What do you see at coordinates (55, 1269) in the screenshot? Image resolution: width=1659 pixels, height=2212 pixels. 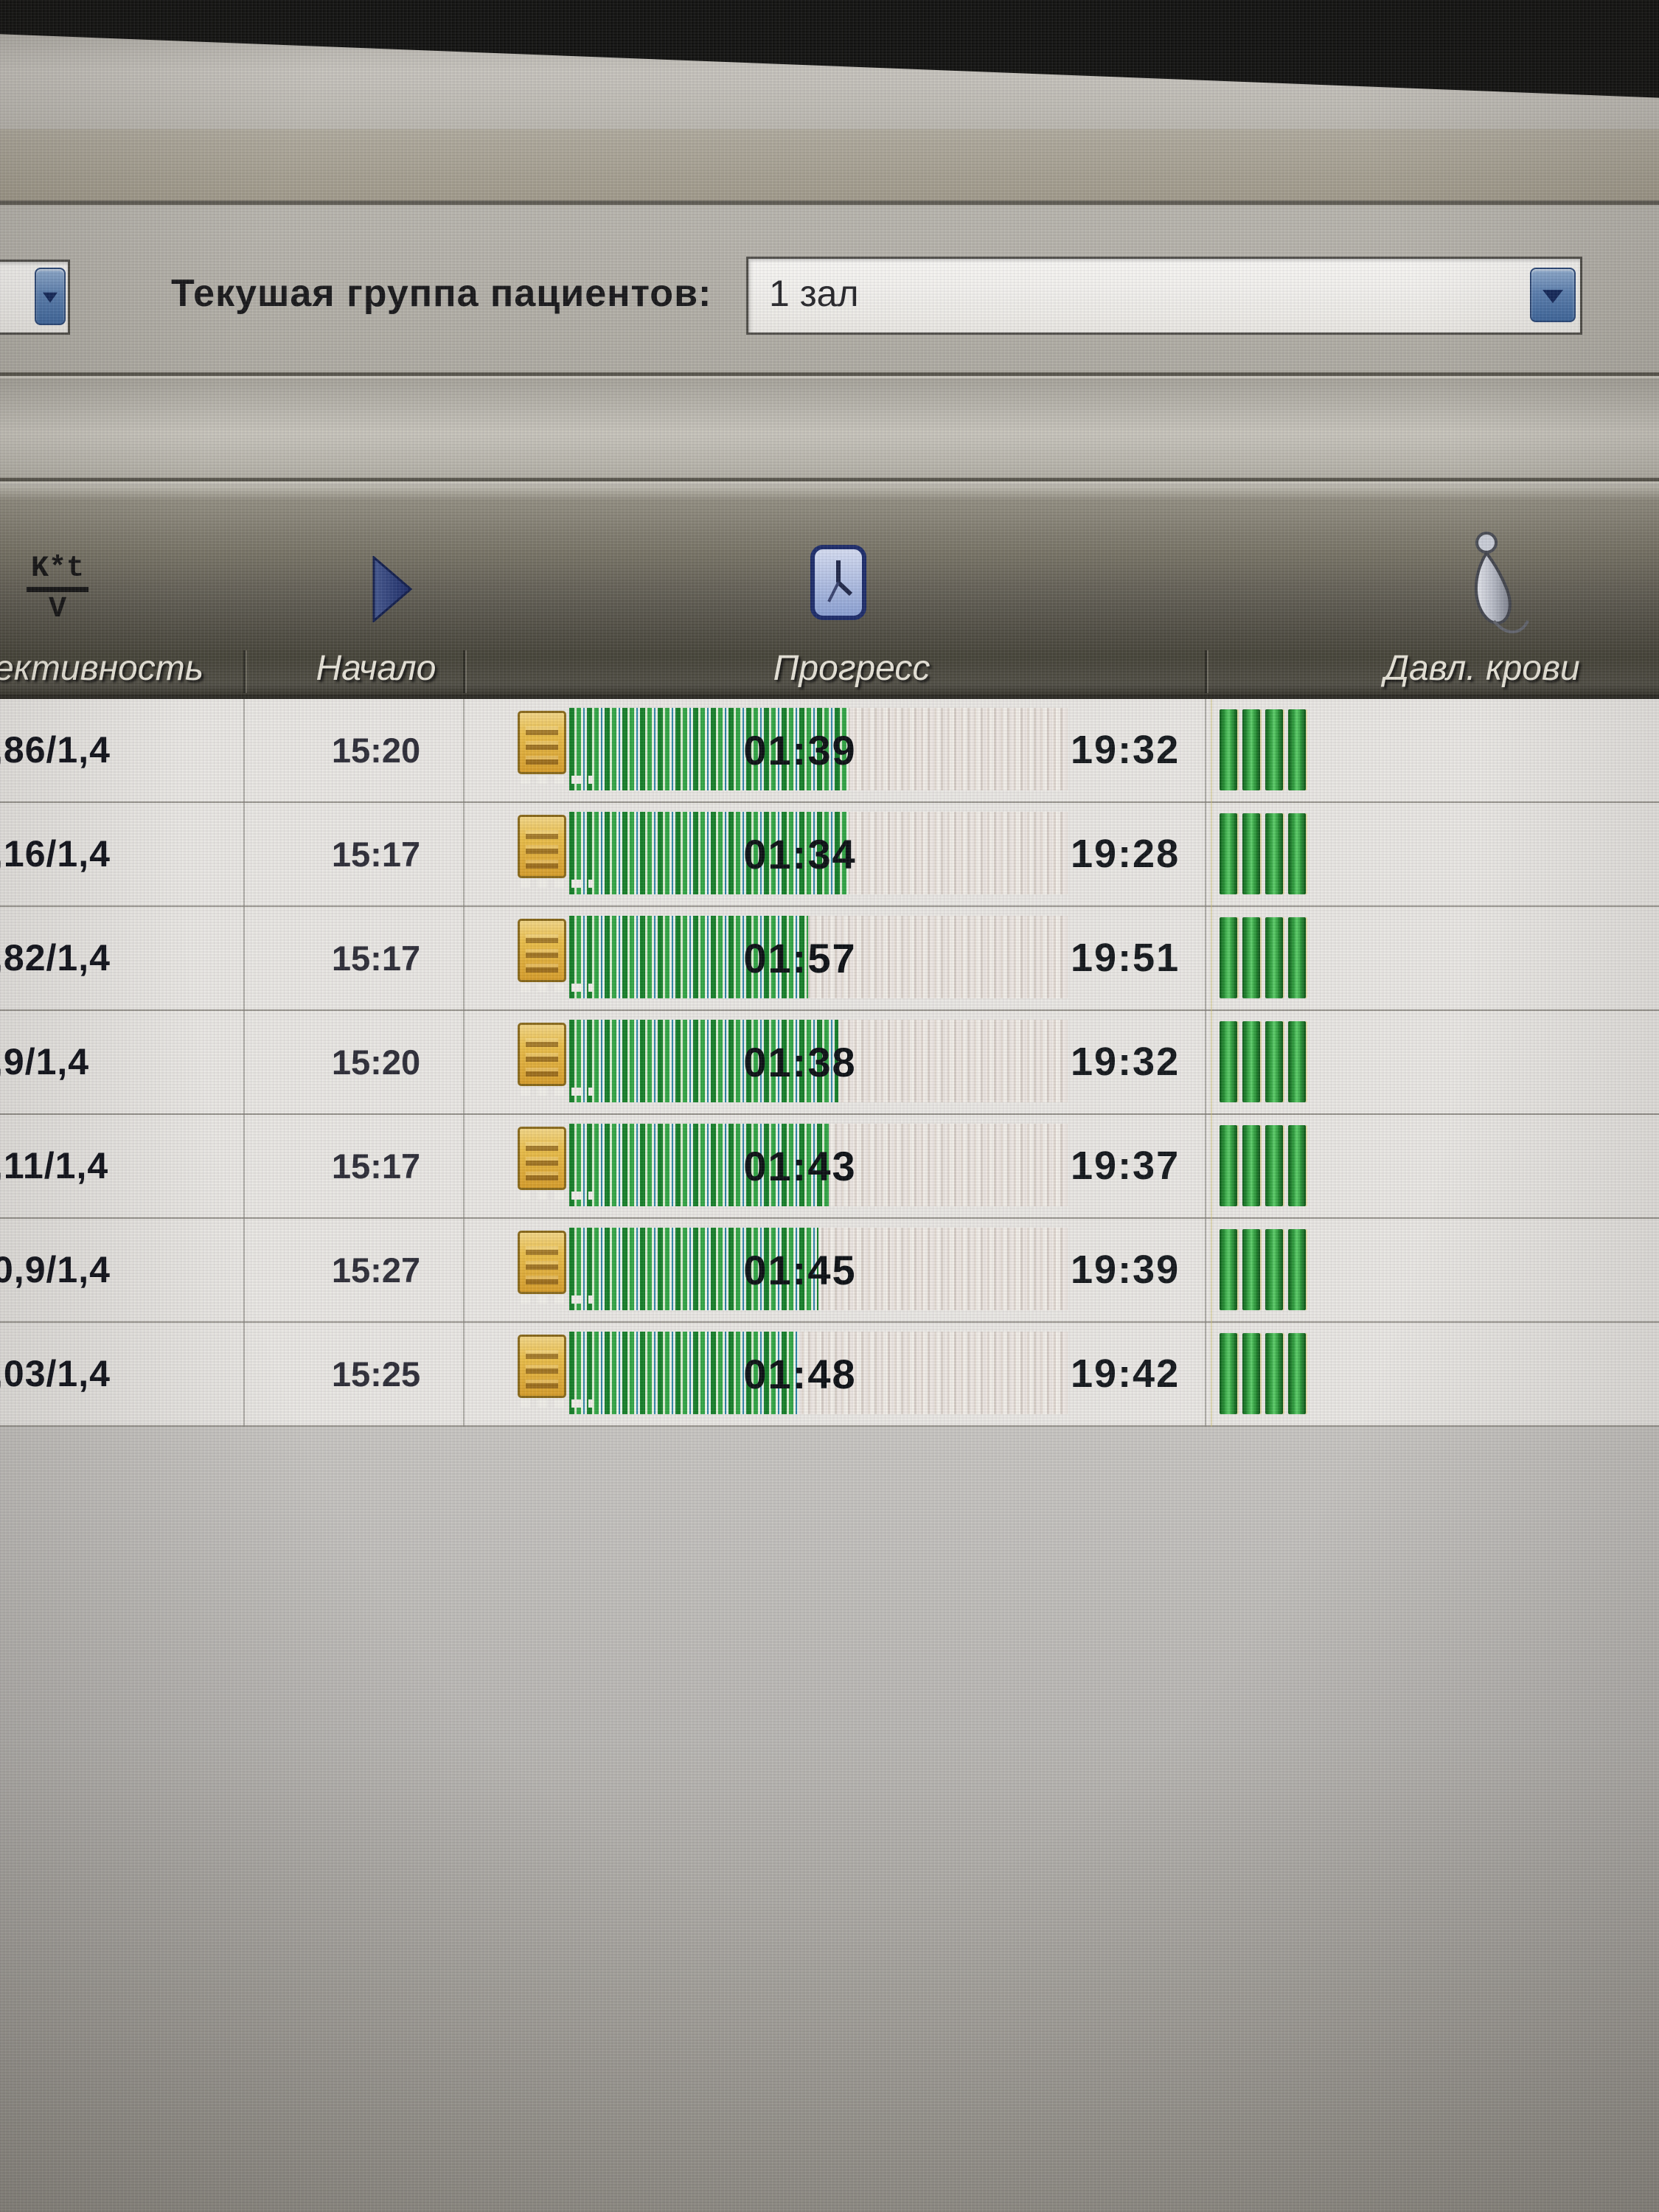 I see `effectiveness-value: 0,9/1,4` at bounding box center [55, 1269].